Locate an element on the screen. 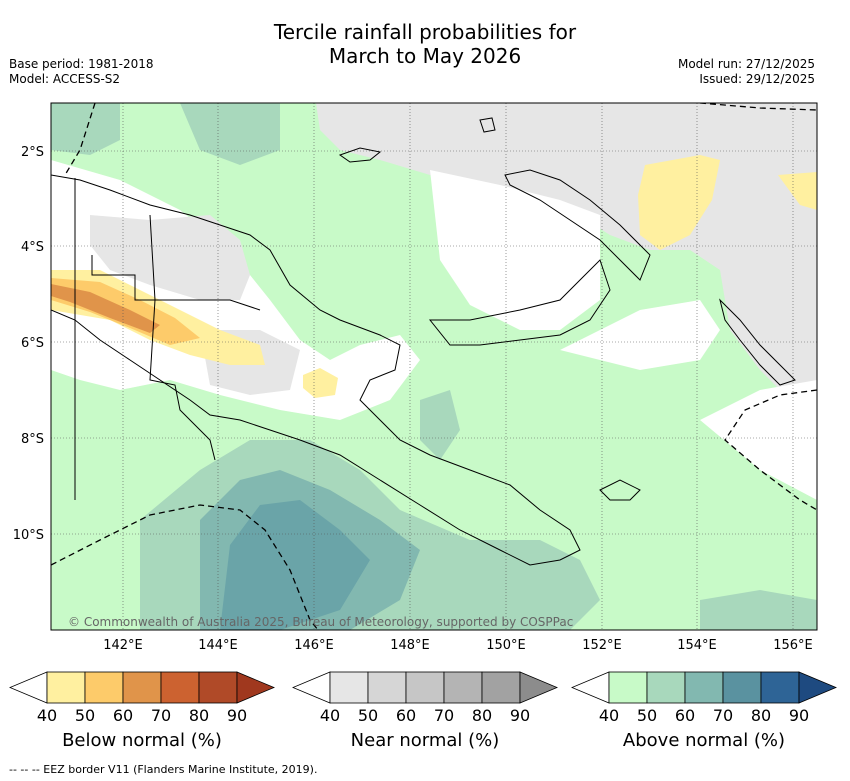 The image size is (850, 781). lon-label: 156°E is located at coordinates (793, 645).